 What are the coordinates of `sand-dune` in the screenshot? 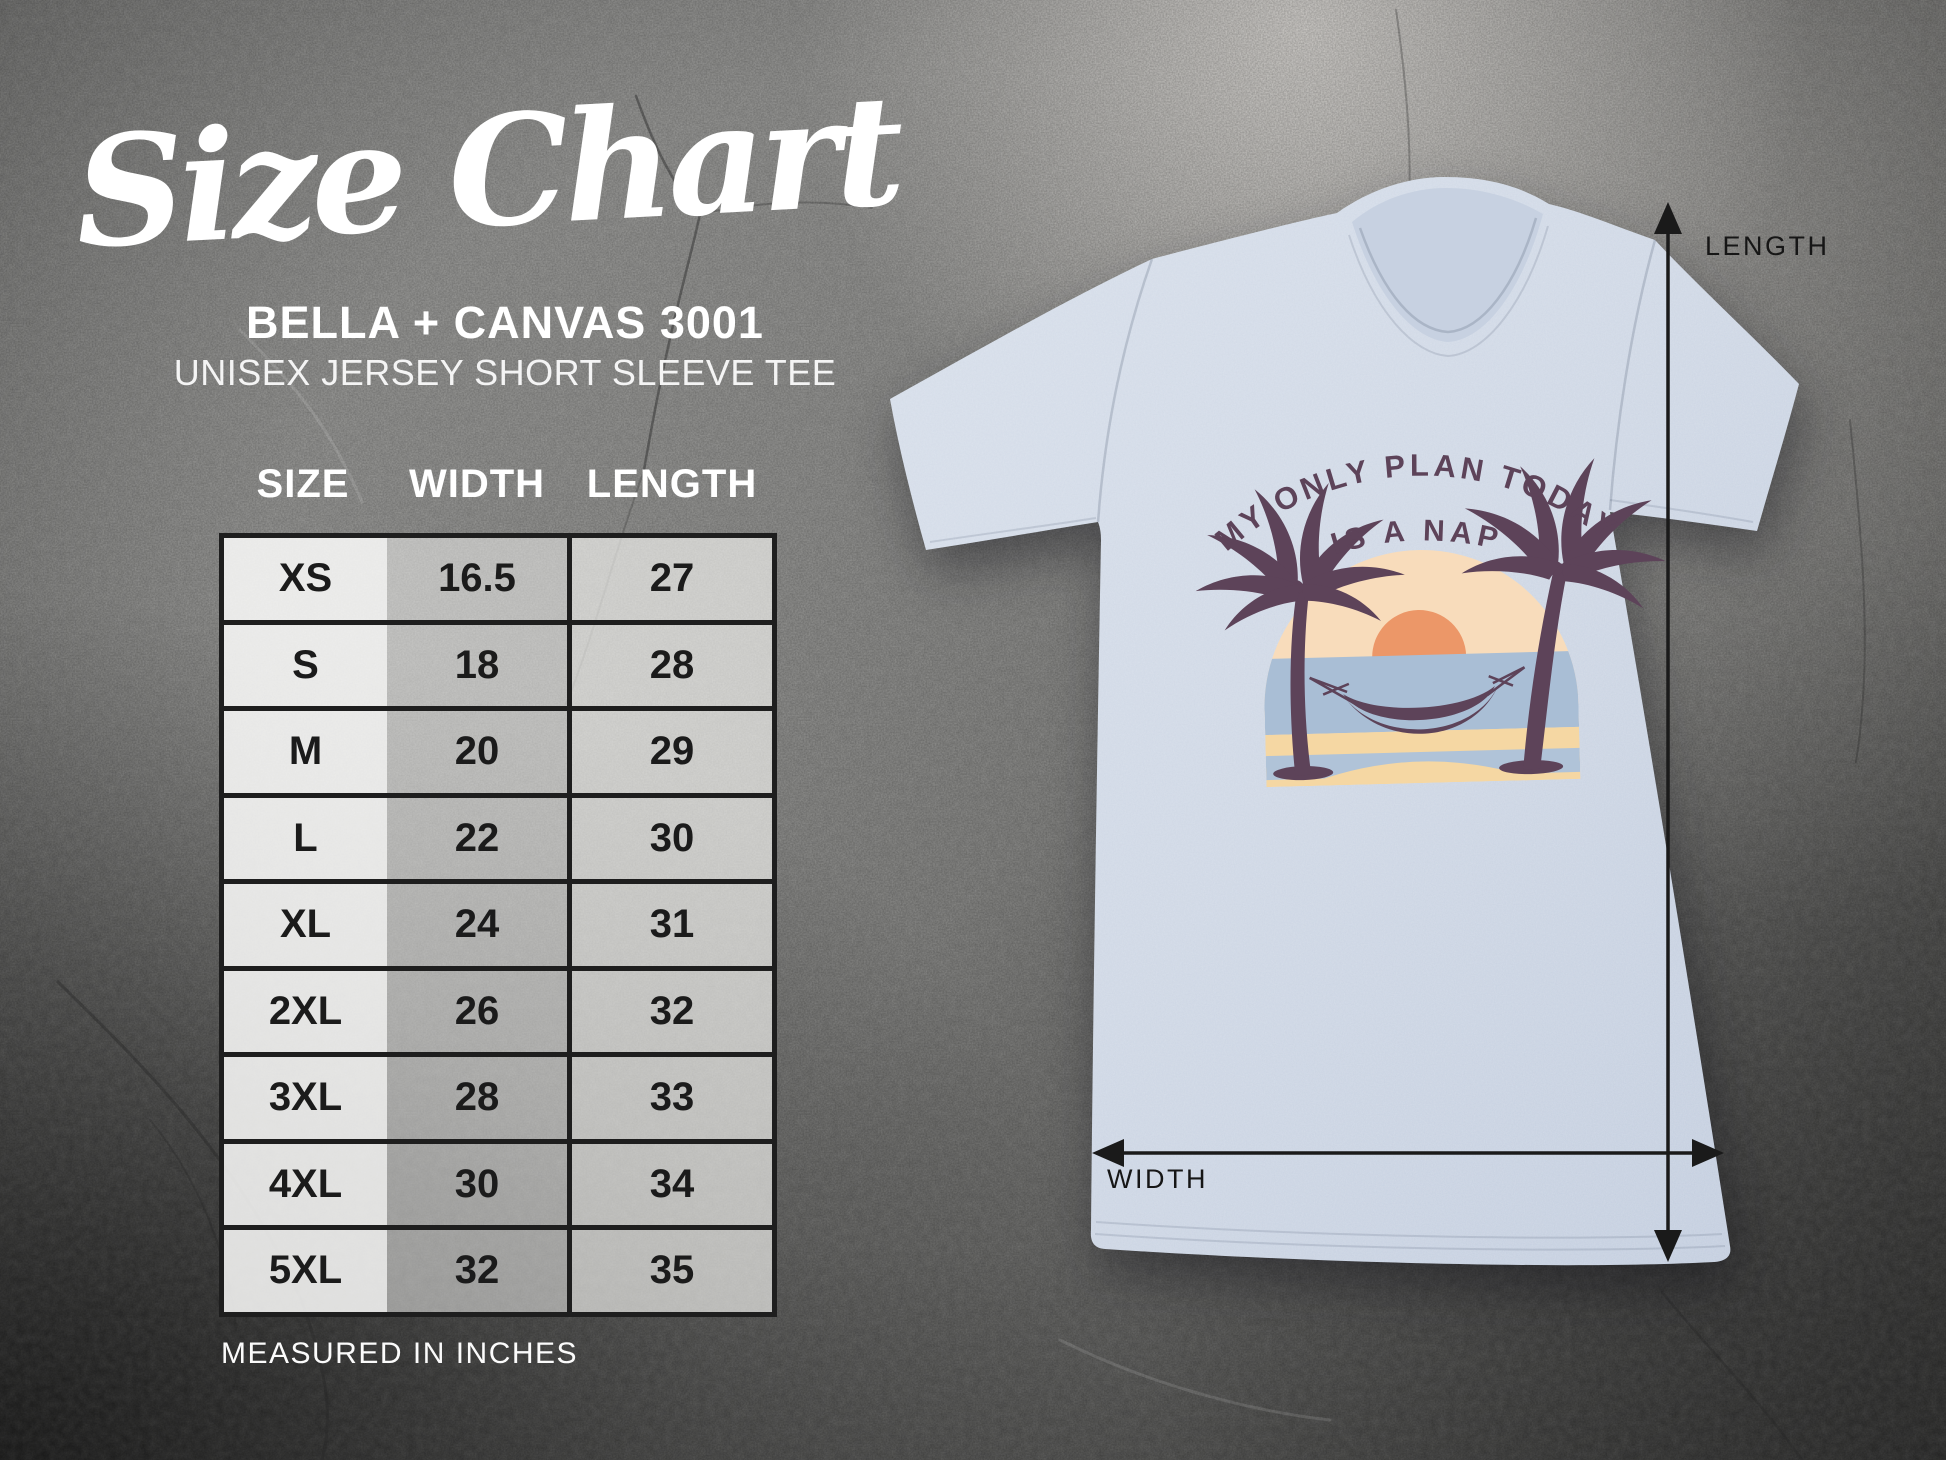 It's located at (1421, 774).